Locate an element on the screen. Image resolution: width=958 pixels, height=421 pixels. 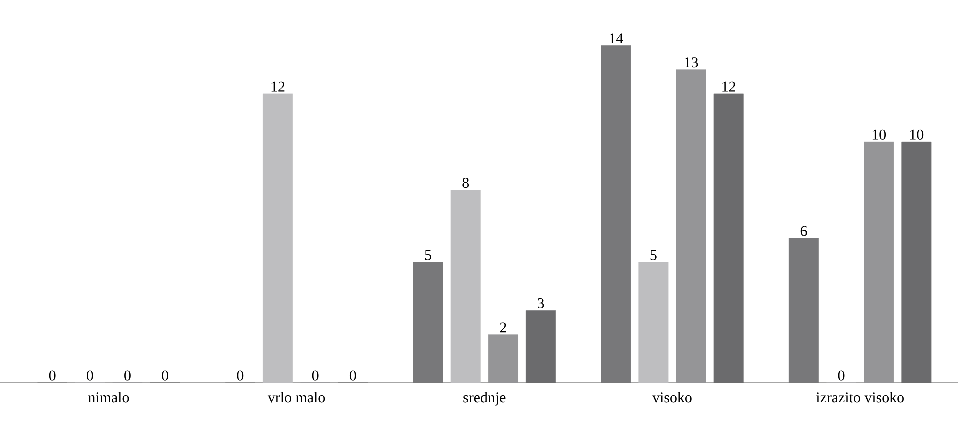
data-label: 14 is located at coordinates (617, 39).